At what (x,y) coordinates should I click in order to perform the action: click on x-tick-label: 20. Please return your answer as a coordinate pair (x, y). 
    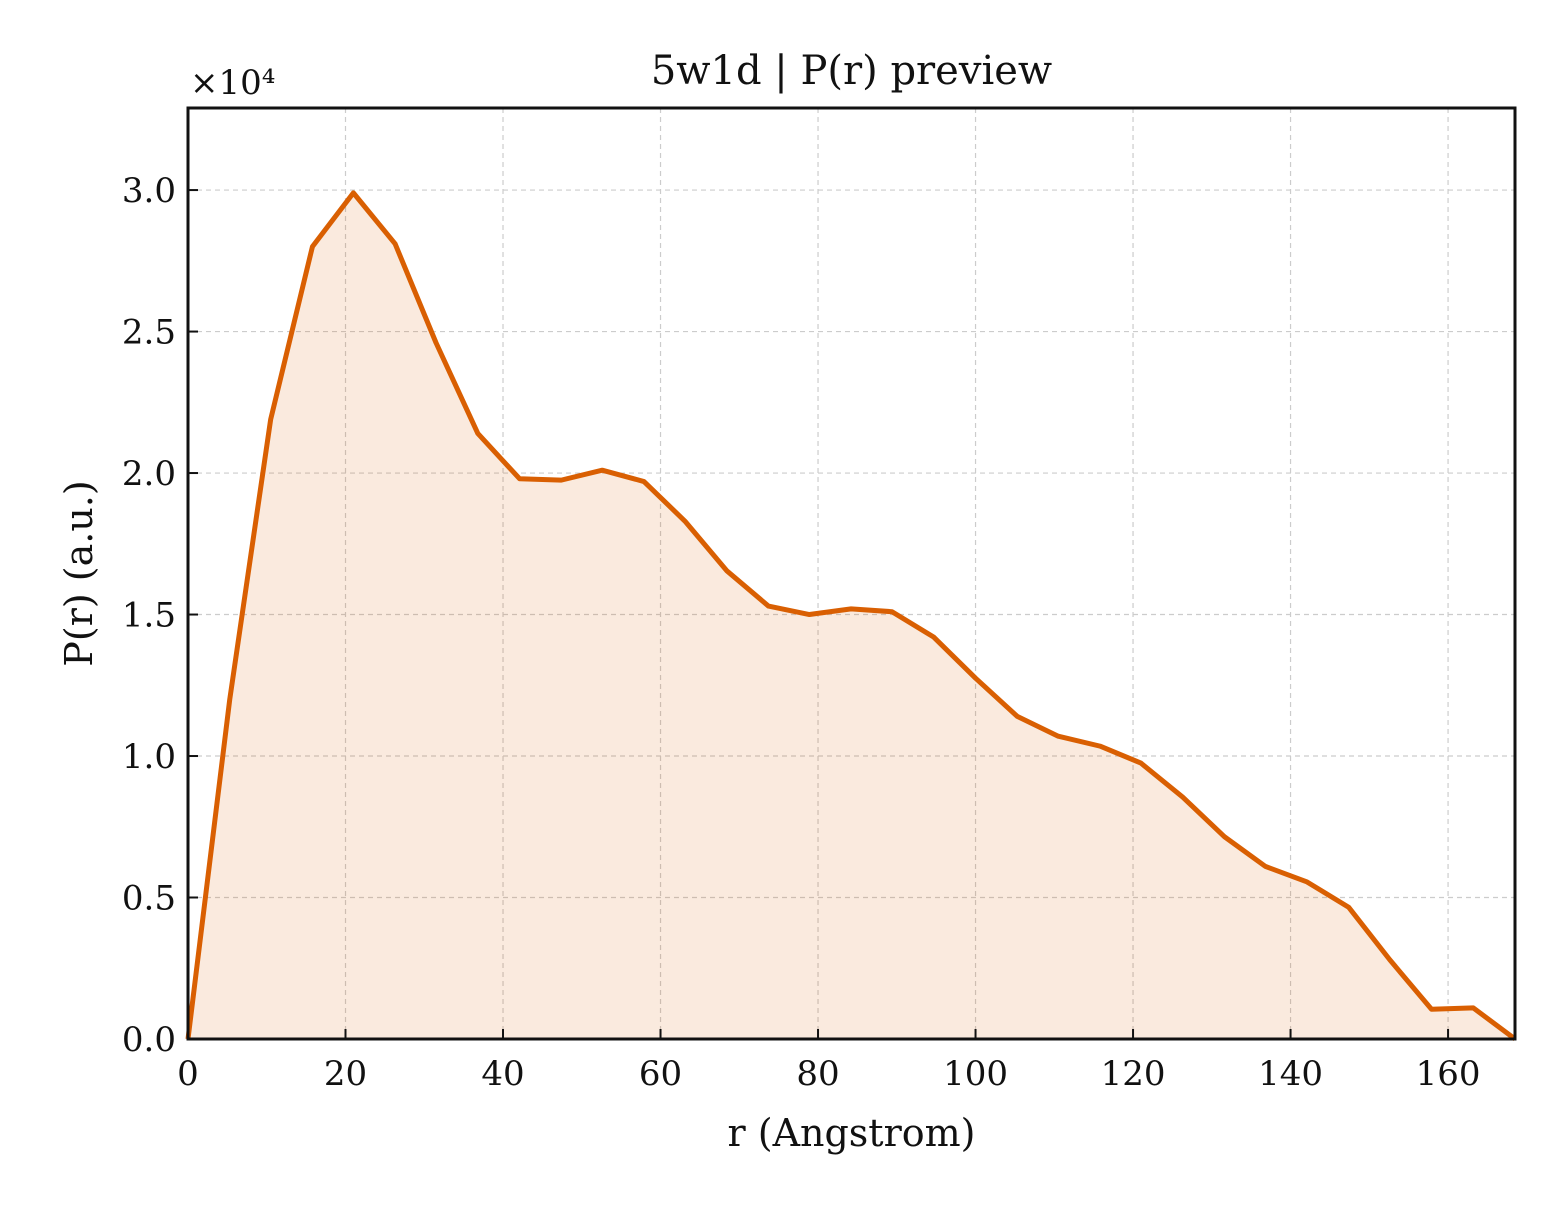
    Looking at the image, I should click on (345, 1074).